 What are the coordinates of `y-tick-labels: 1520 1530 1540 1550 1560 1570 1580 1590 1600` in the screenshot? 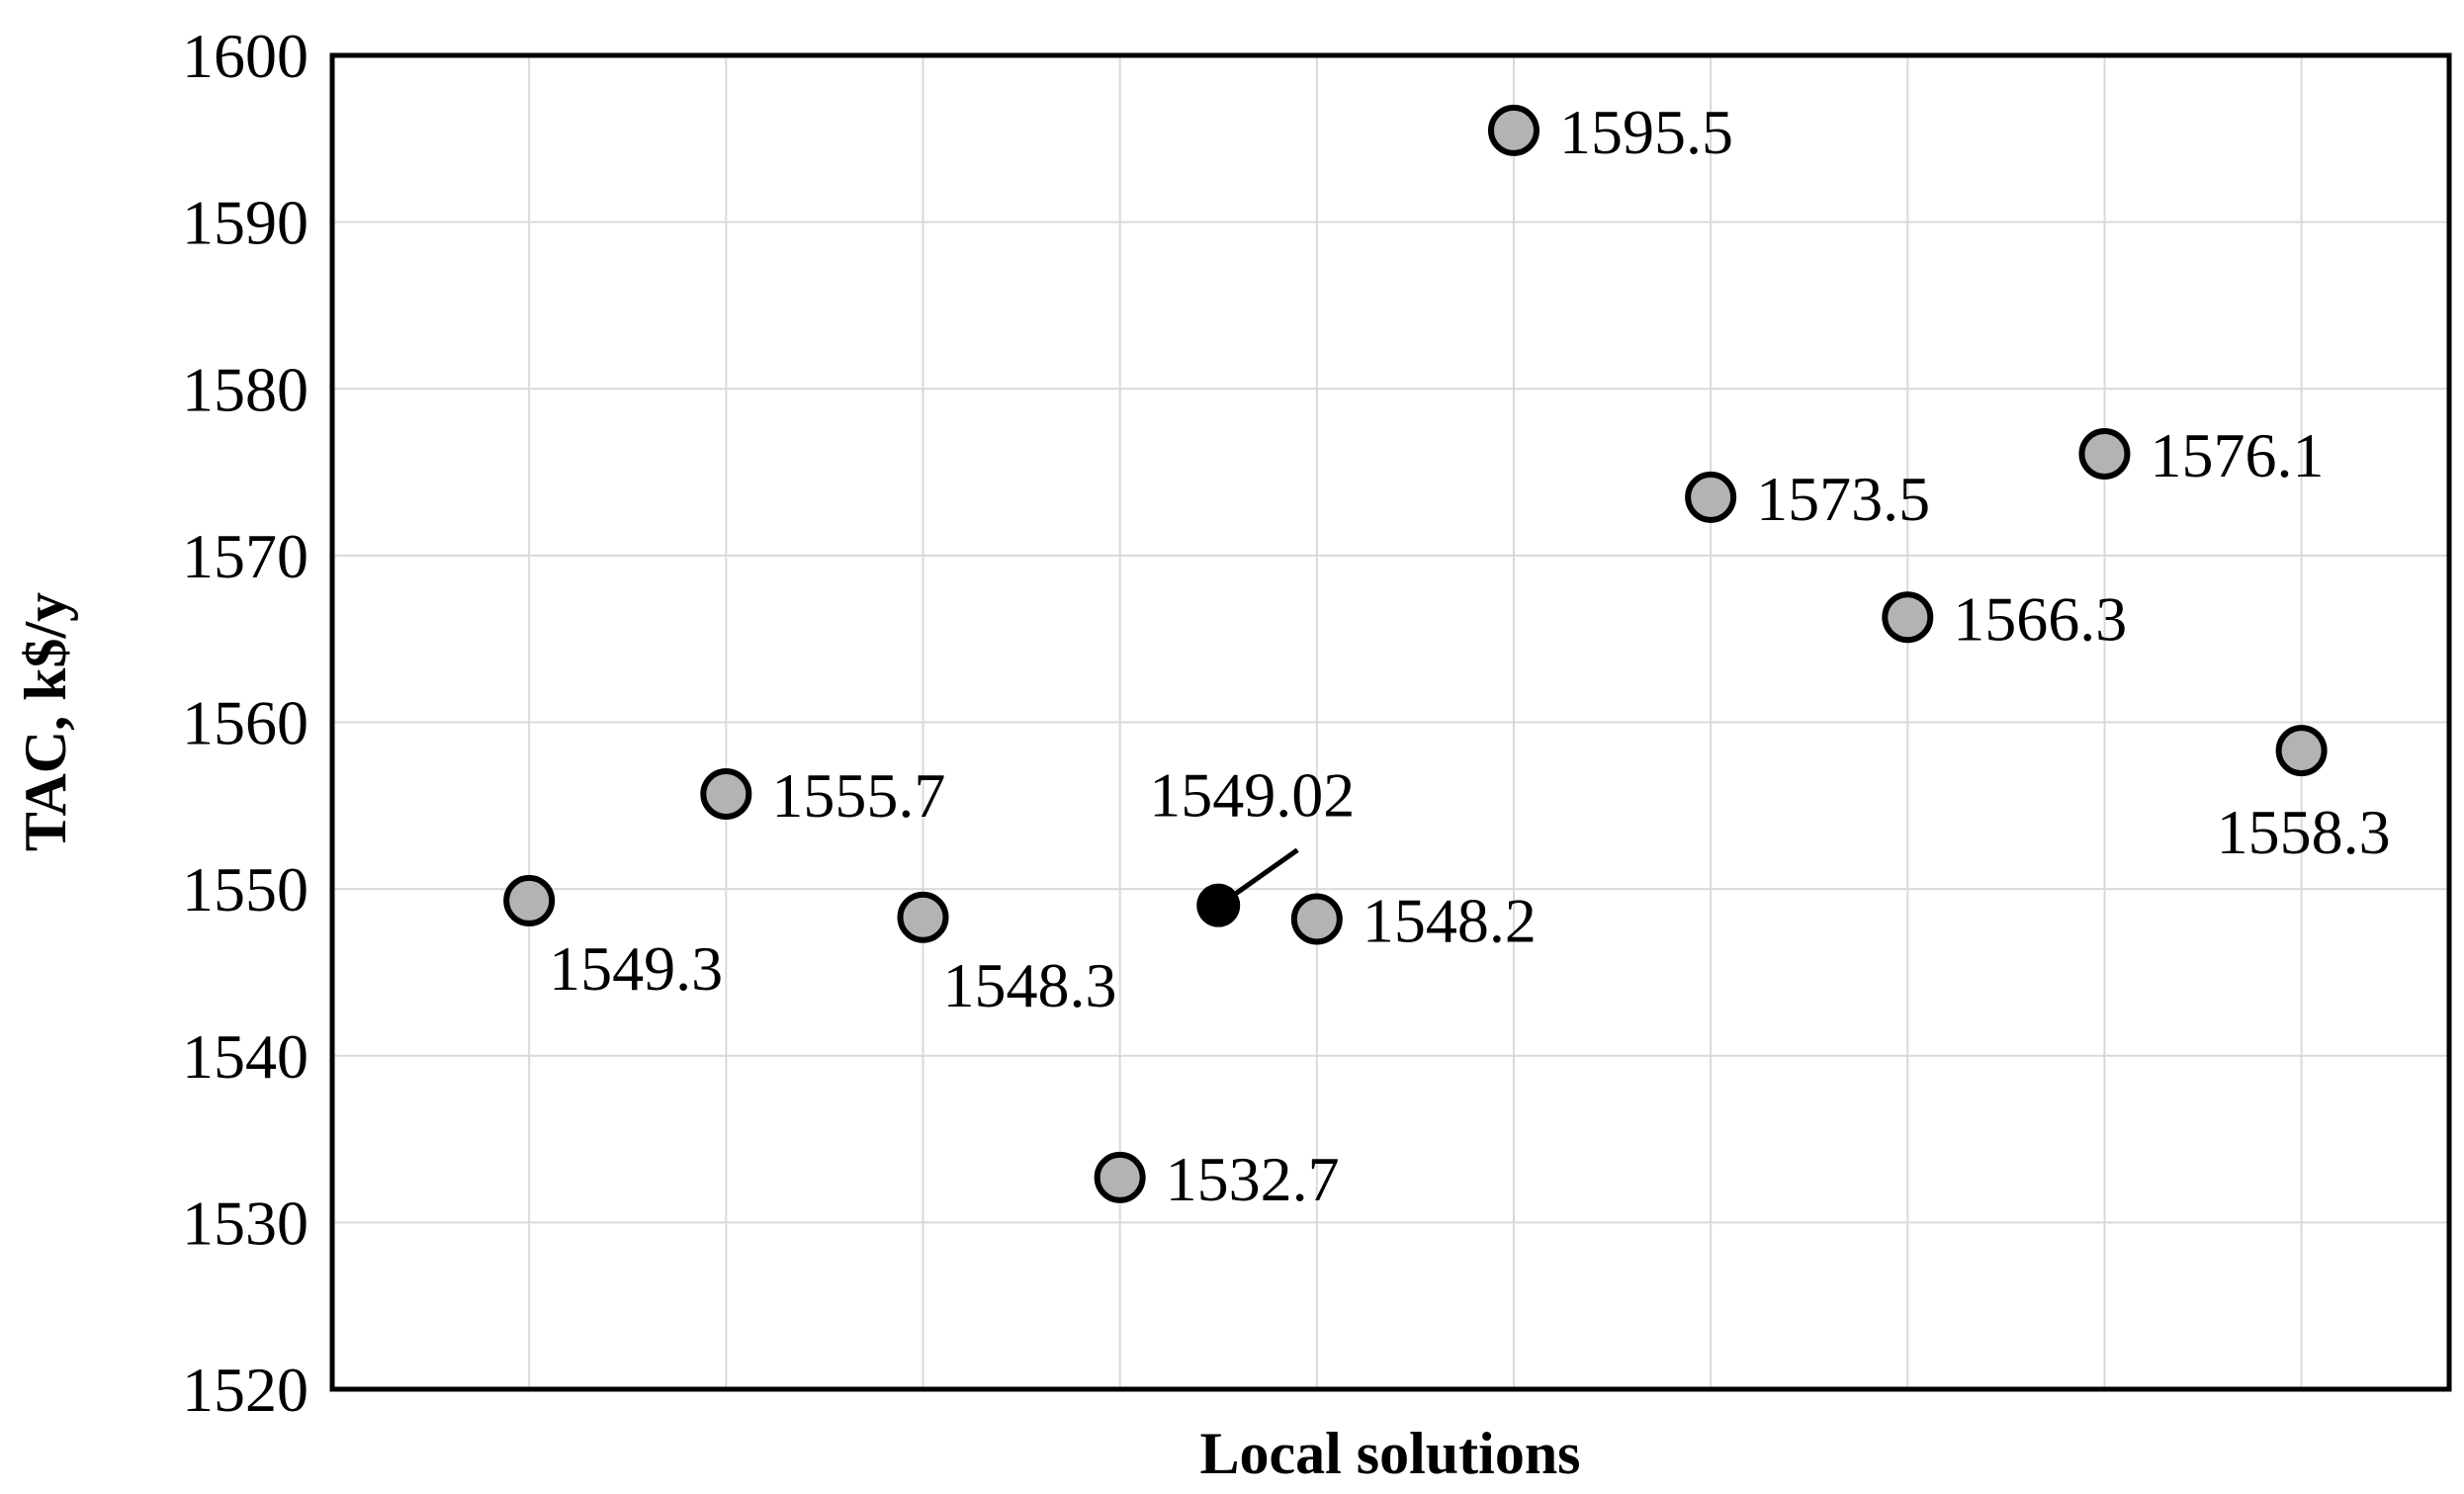 It's located at (245, 723).